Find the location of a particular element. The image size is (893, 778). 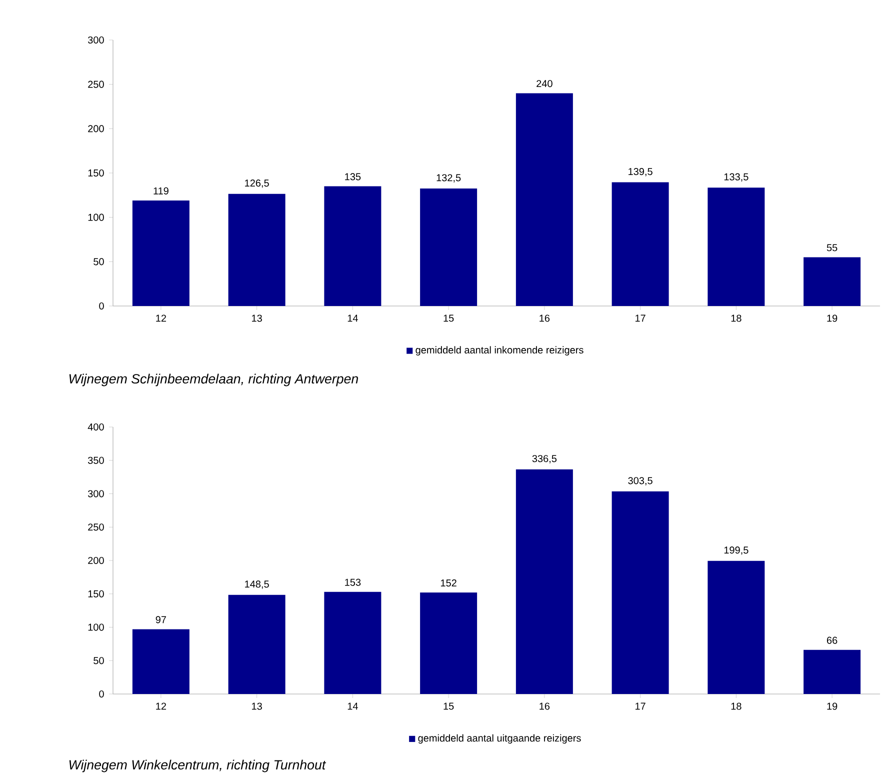

text: Wijnegem Schijnbeemdelaan, richting Antwerpen is located at coordinates (213, 380).